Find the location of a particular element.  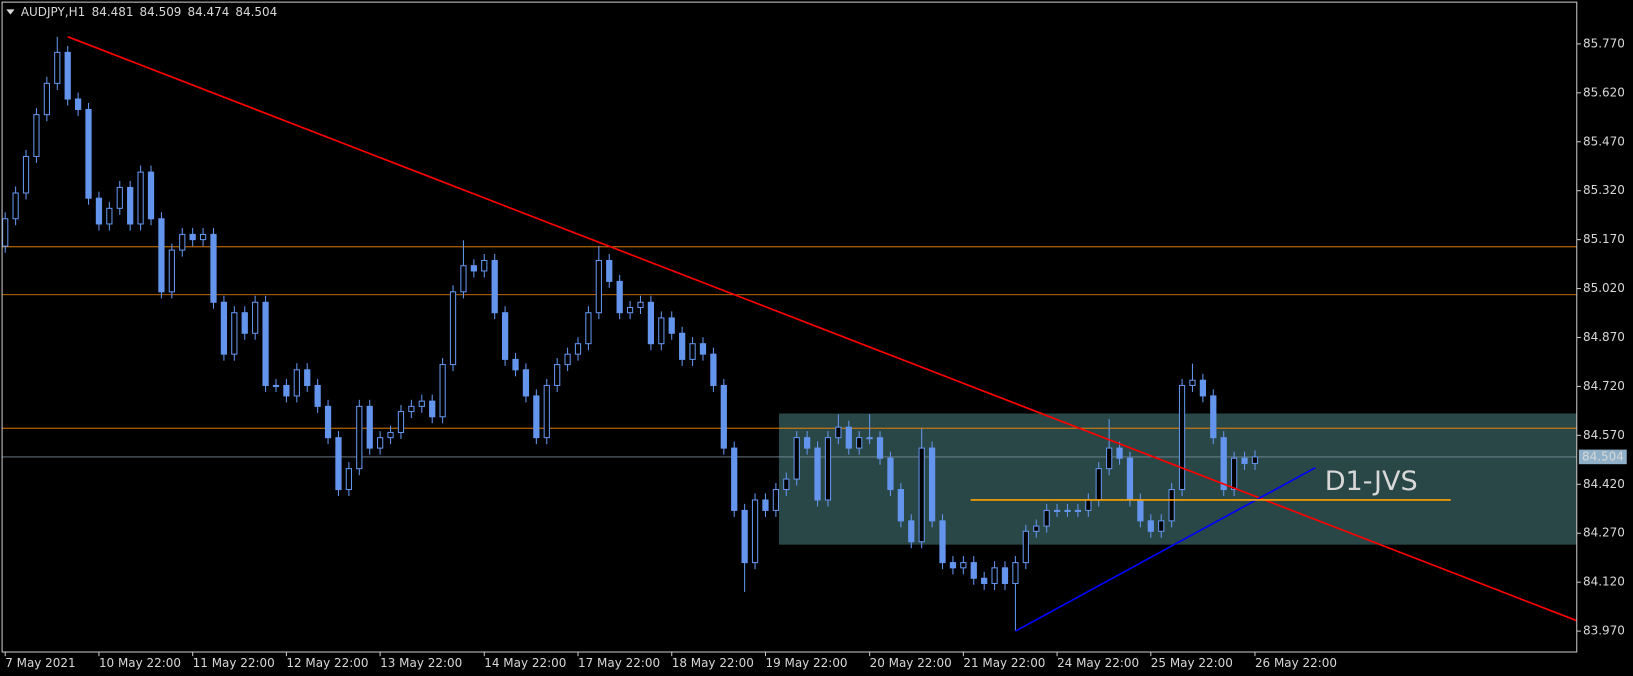

header-low: 84.474 is located at coordinates (208, 12).